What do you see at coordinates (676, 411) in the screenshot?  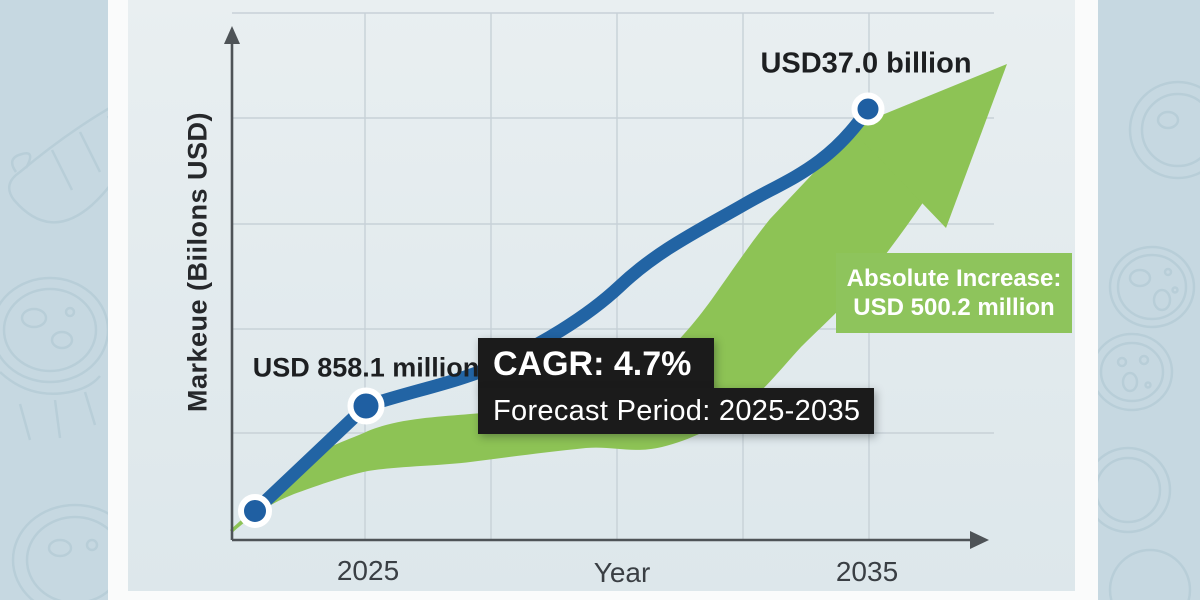 I see `forecast-period-annotation: Forecast Period: 2025-2035` at bounding box center [676, 411].